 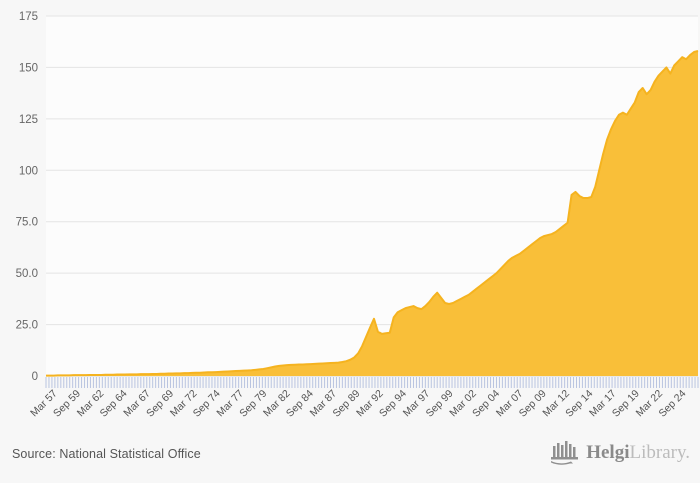 I want to click on y-axis-labels: 175 150 125 100 75.0 50.0 25.0 0, so click(x=27, y=197).